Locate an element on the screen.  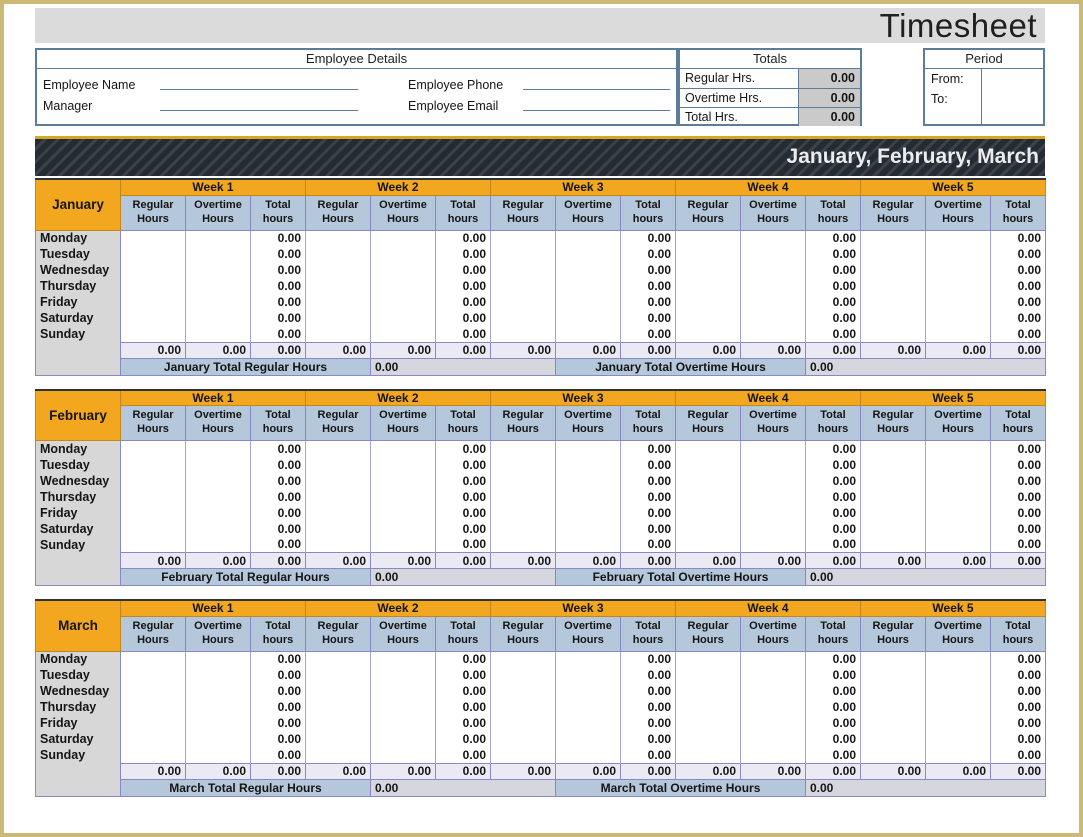
month-total-overtime-value: 0.00 is located at coordinates (925, 577).